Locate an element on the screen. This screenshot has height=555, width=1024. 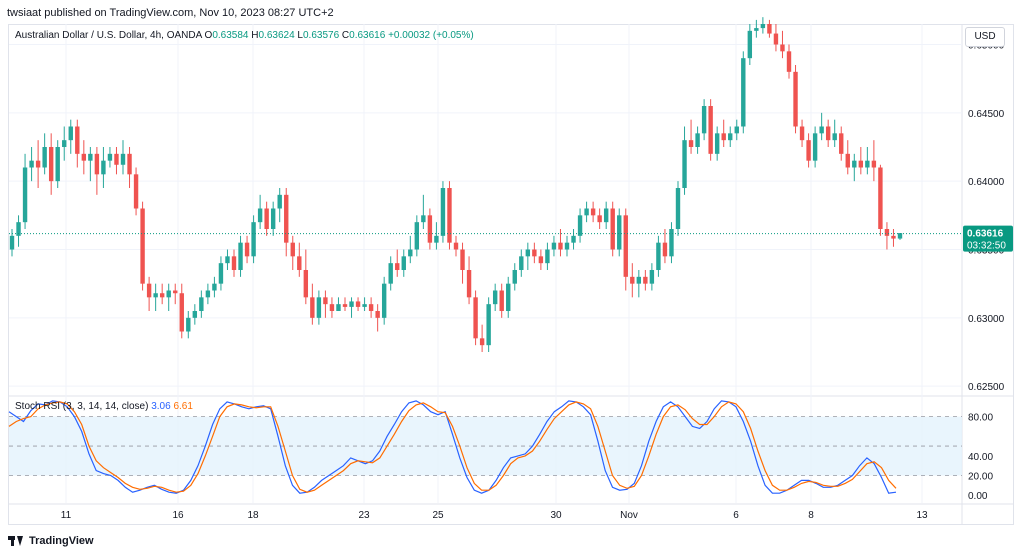
time-tick-label: 18 is located at coordinates (253, 515).